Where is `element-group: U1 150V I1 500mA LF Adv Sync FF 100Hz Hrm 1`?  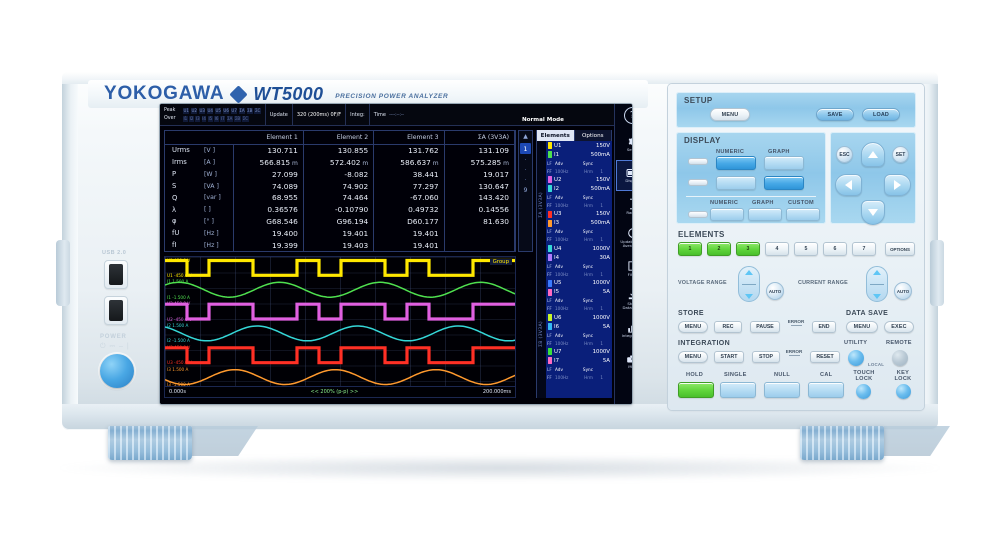 element-group: U1 150V I1 500mA LF Adv Sync FF 100Hz Hrm 1 is located at coordinates (579, 158).